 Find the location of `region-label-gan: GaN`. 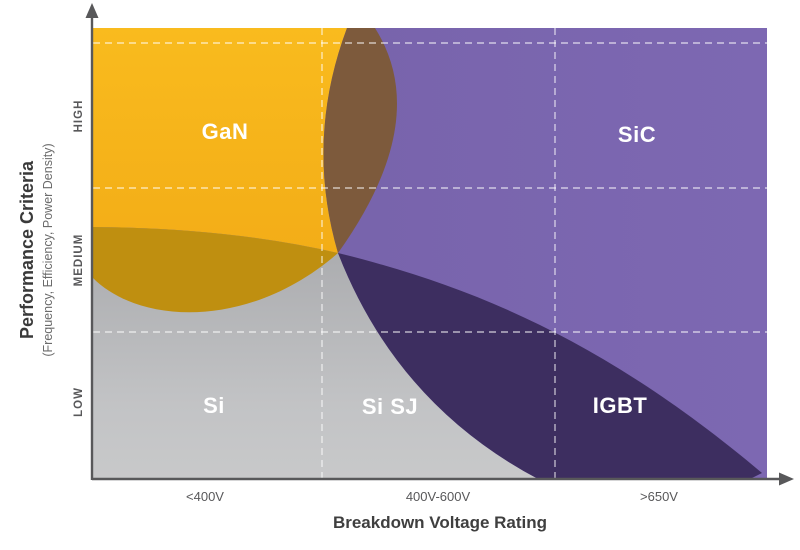

region-label-gan: GaN is located at coordinates (225, 131).